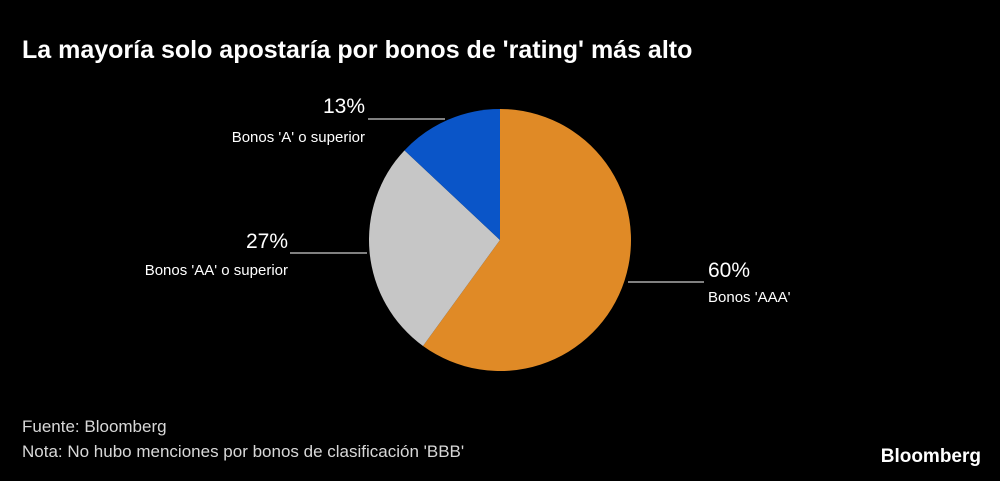  I want to click on value-label: 27%, so click(267, 241).